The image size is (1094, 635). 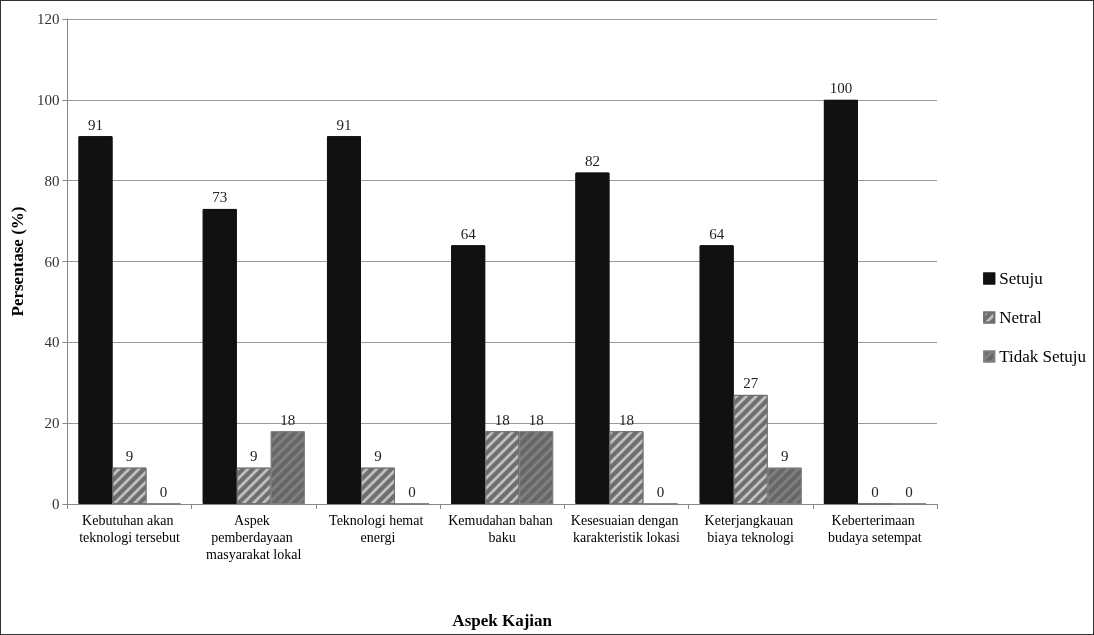 I want to click on data-label: 27, so click(x=751, y=383).